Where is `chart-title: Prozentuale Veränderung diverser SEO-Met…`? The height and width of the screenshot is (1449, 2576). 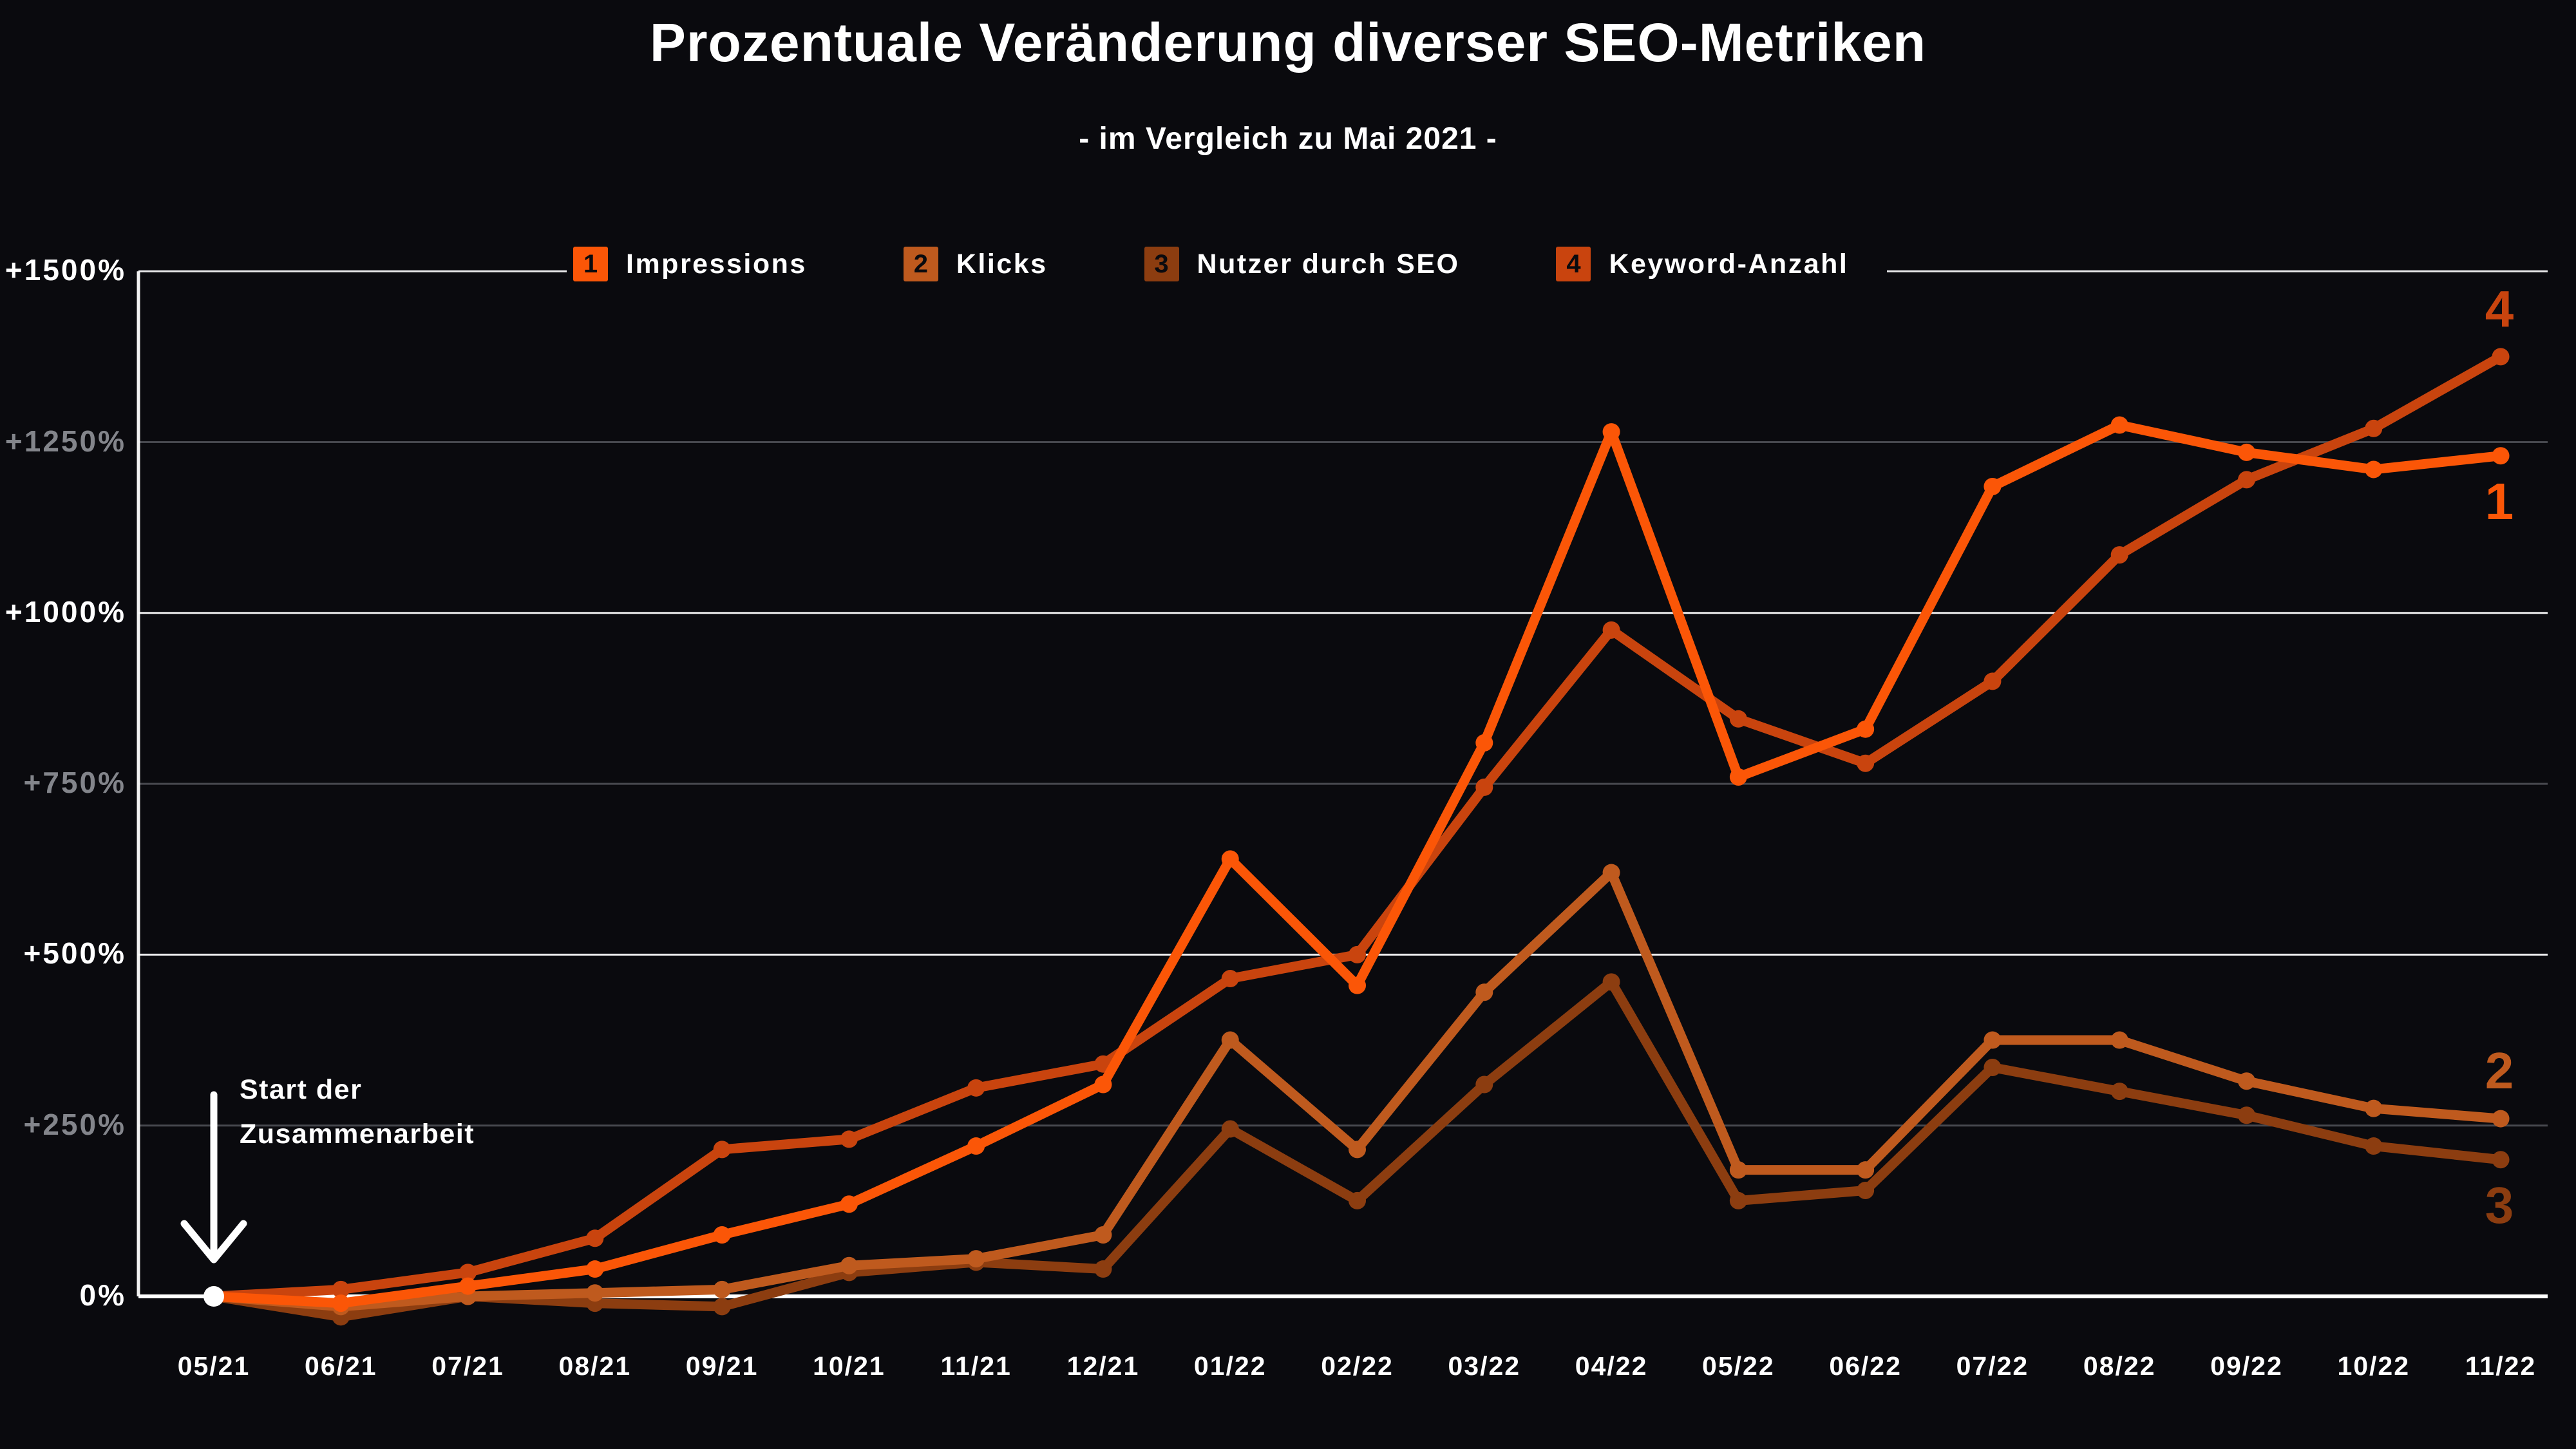 chart-title: Prozentuale Veränderung diverser SEO-Met… is located at coordinates (1288, 42).